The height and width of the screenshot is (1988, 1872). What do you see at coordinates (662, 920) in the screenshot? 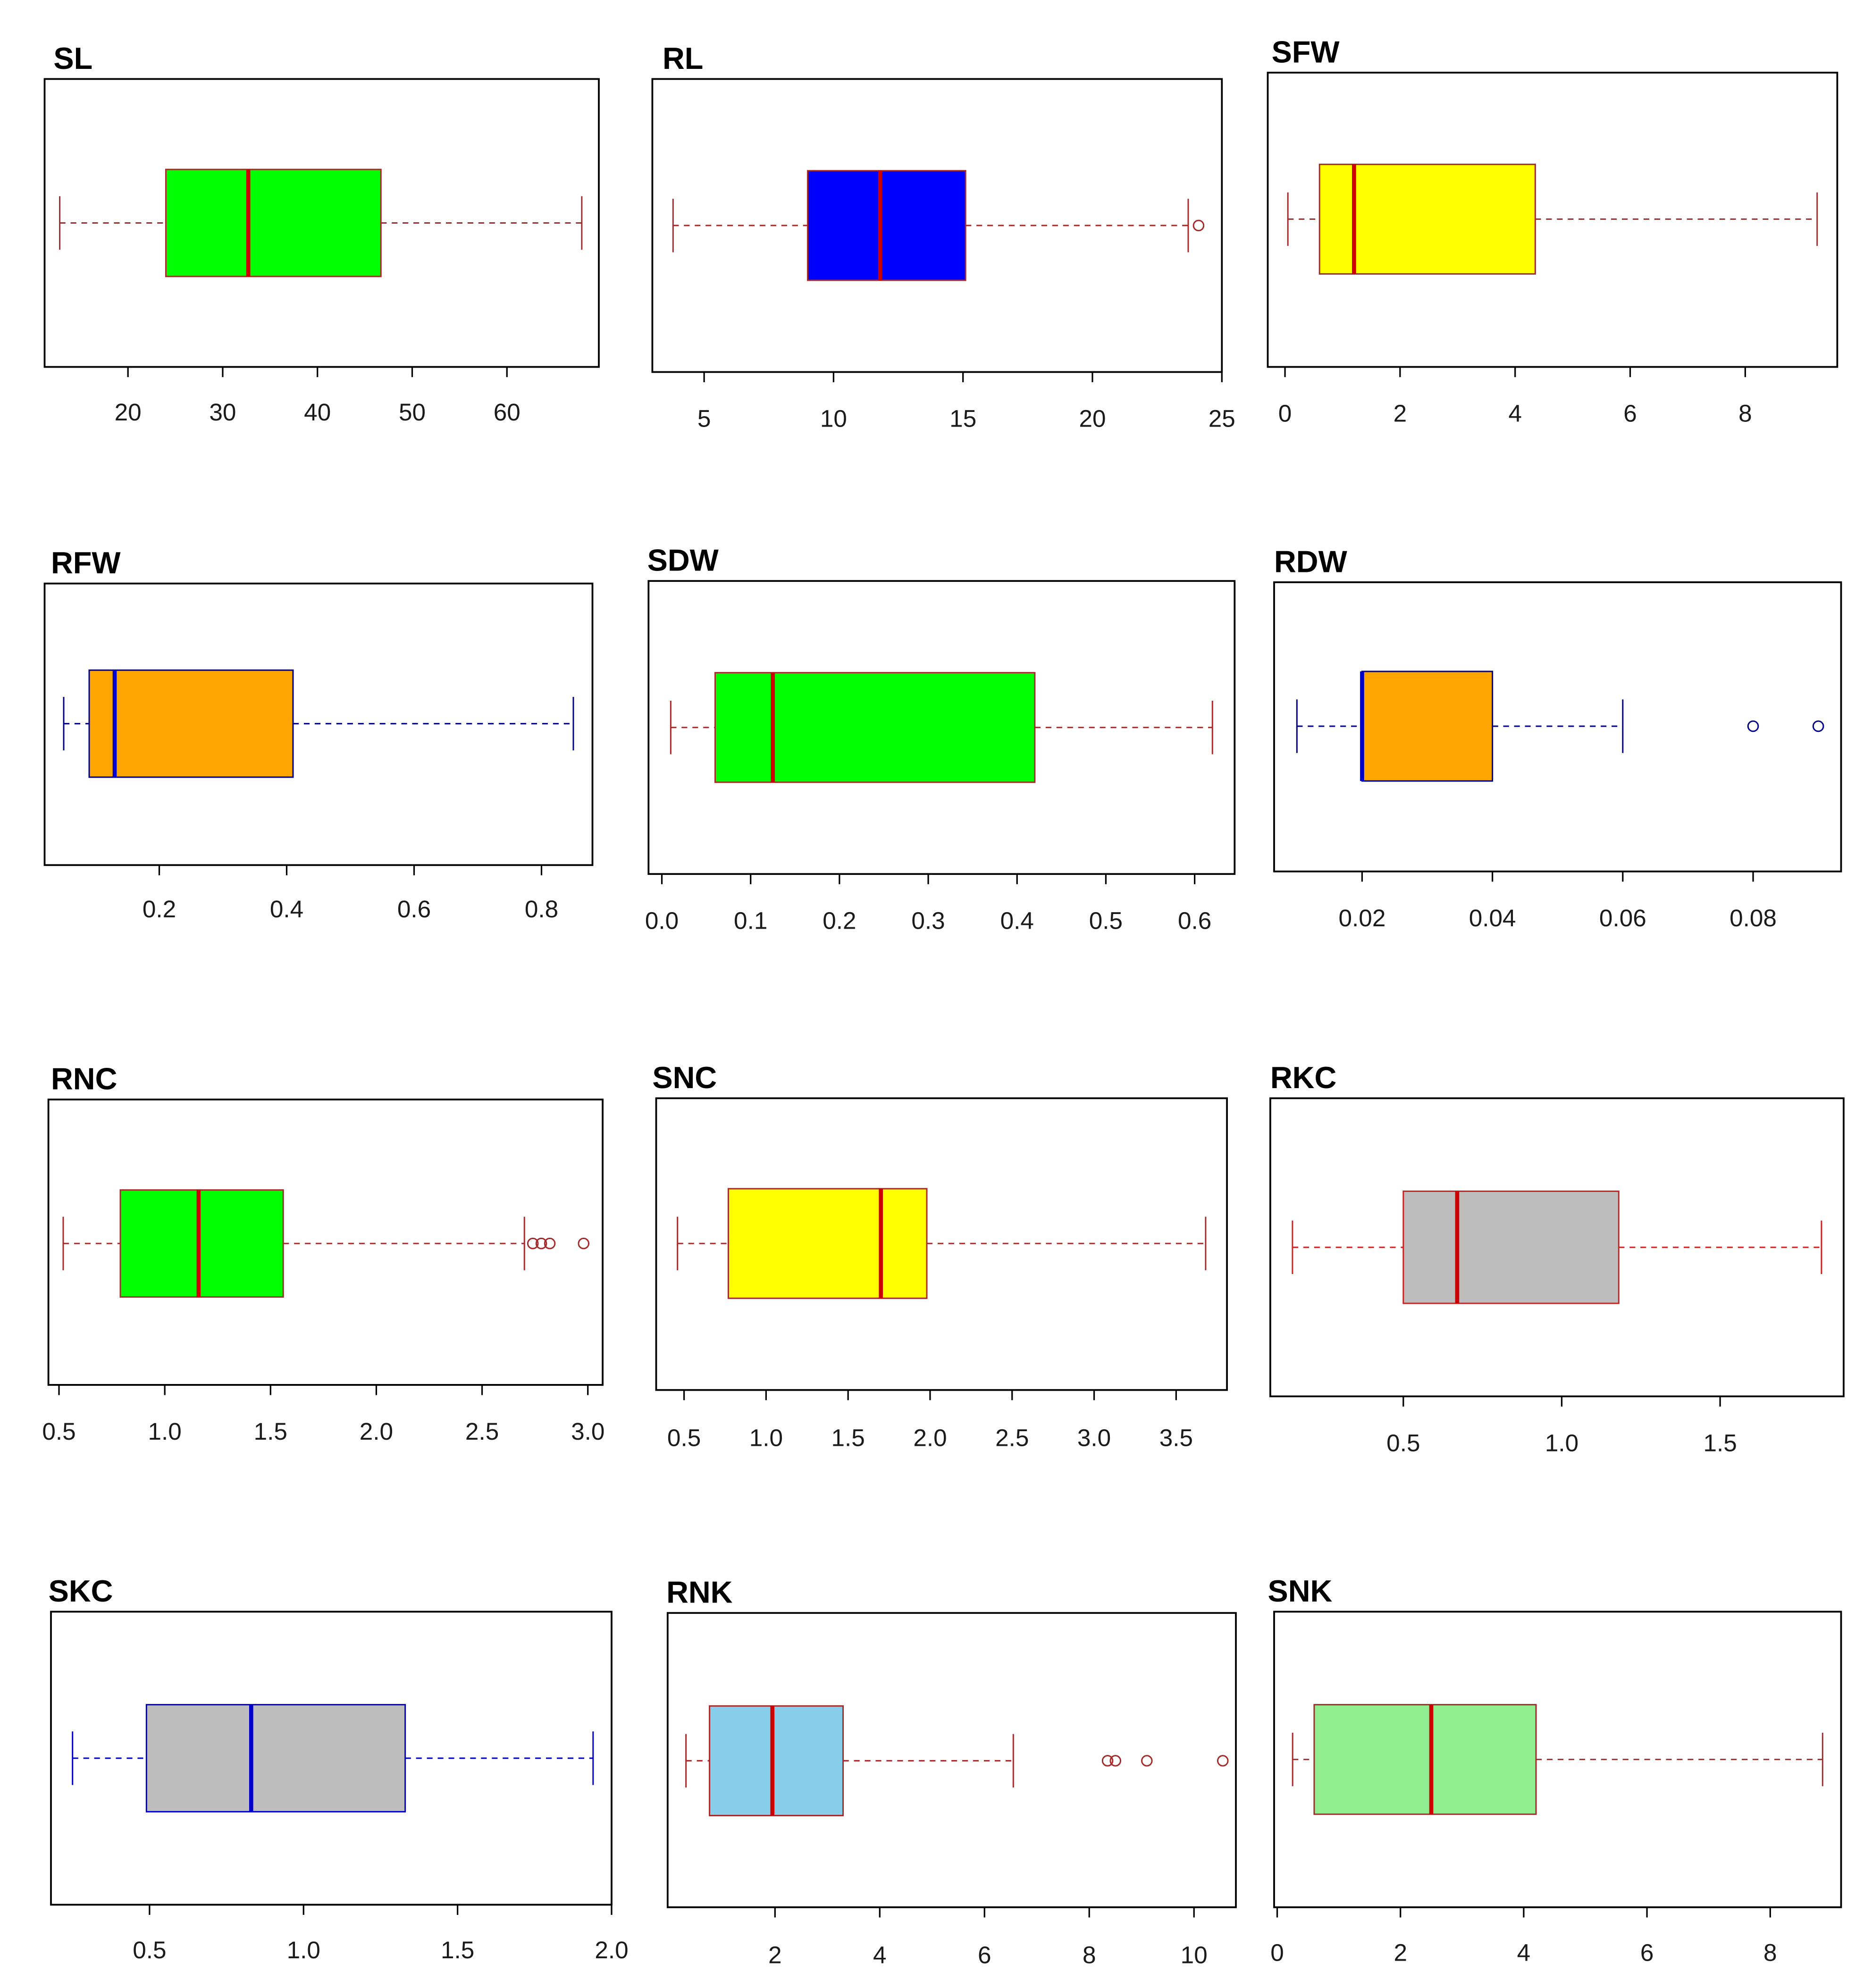
I see `x-tick-label: 0.0` at bounding box center [662, 920].